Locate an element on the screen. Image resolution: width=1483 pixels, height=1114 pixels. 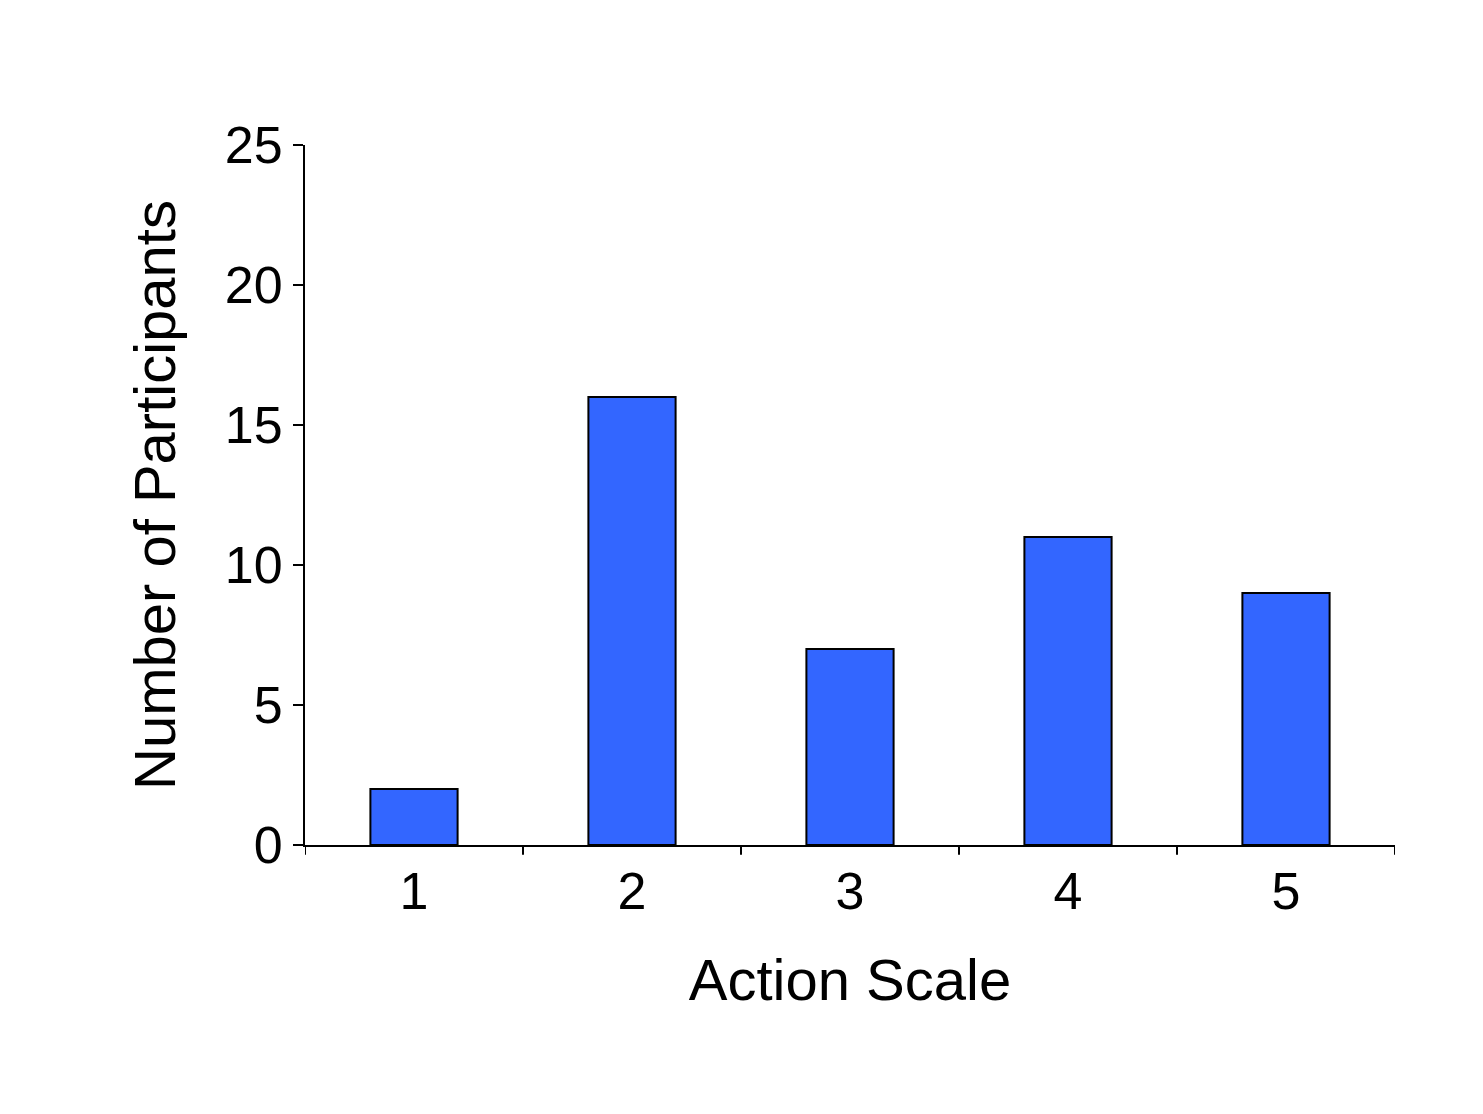
y-tick-label: 20 is located at coordinates (253, 285).